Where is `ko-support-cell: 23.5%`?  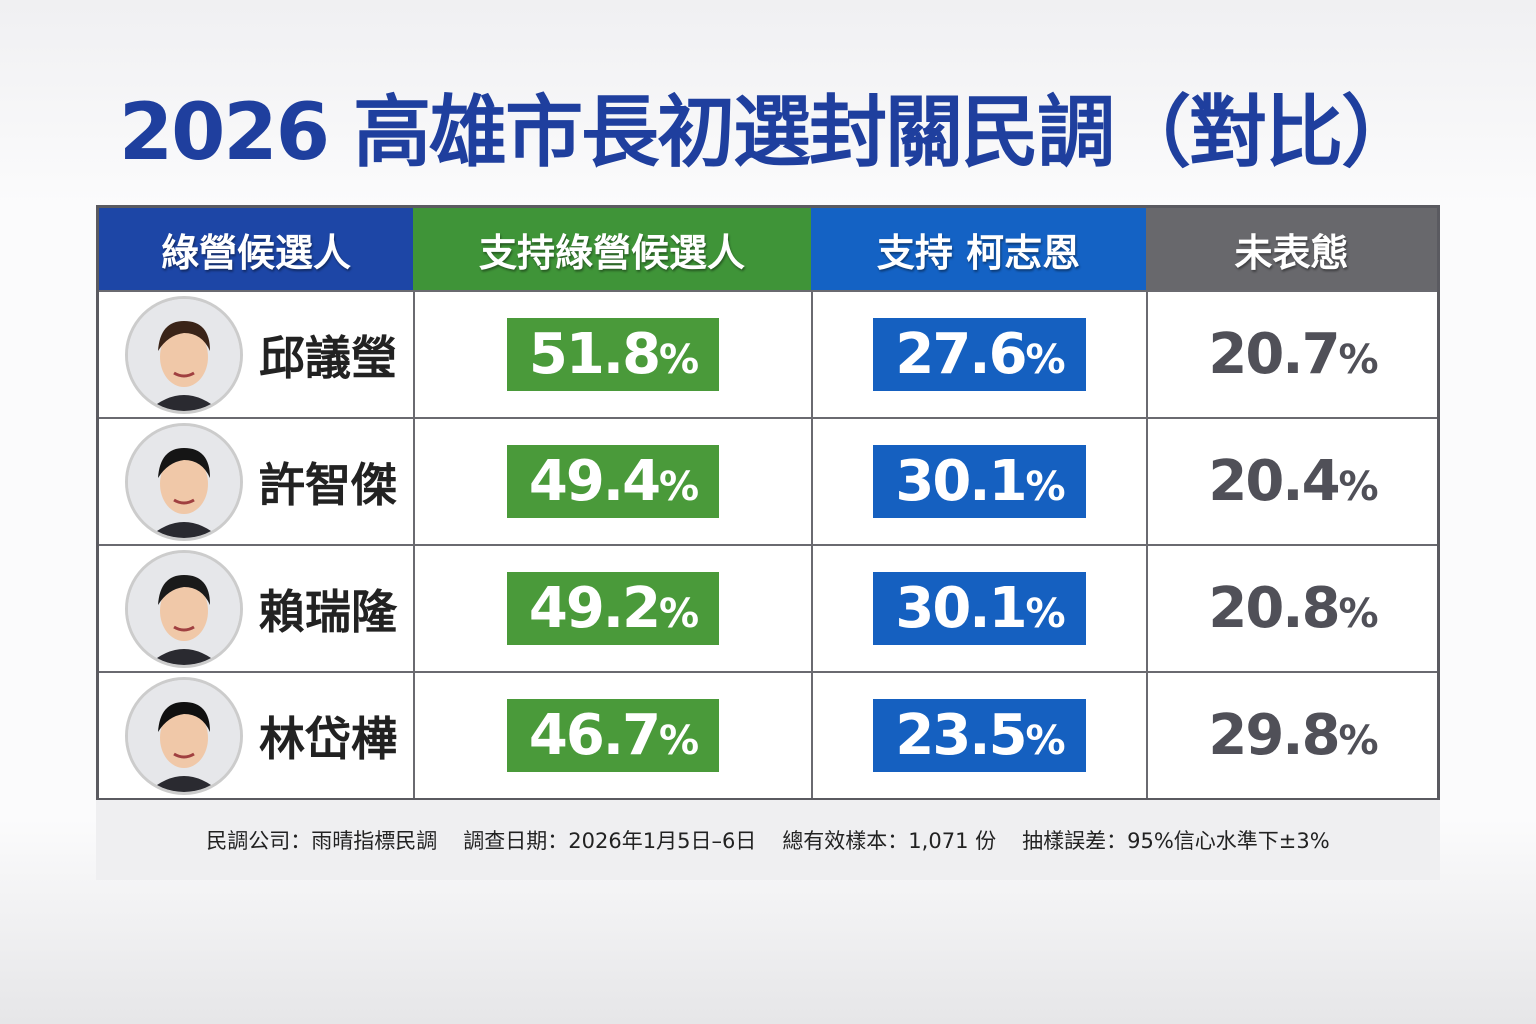
ko-support-cell: 23.5% is located at coordinates (978, 734).